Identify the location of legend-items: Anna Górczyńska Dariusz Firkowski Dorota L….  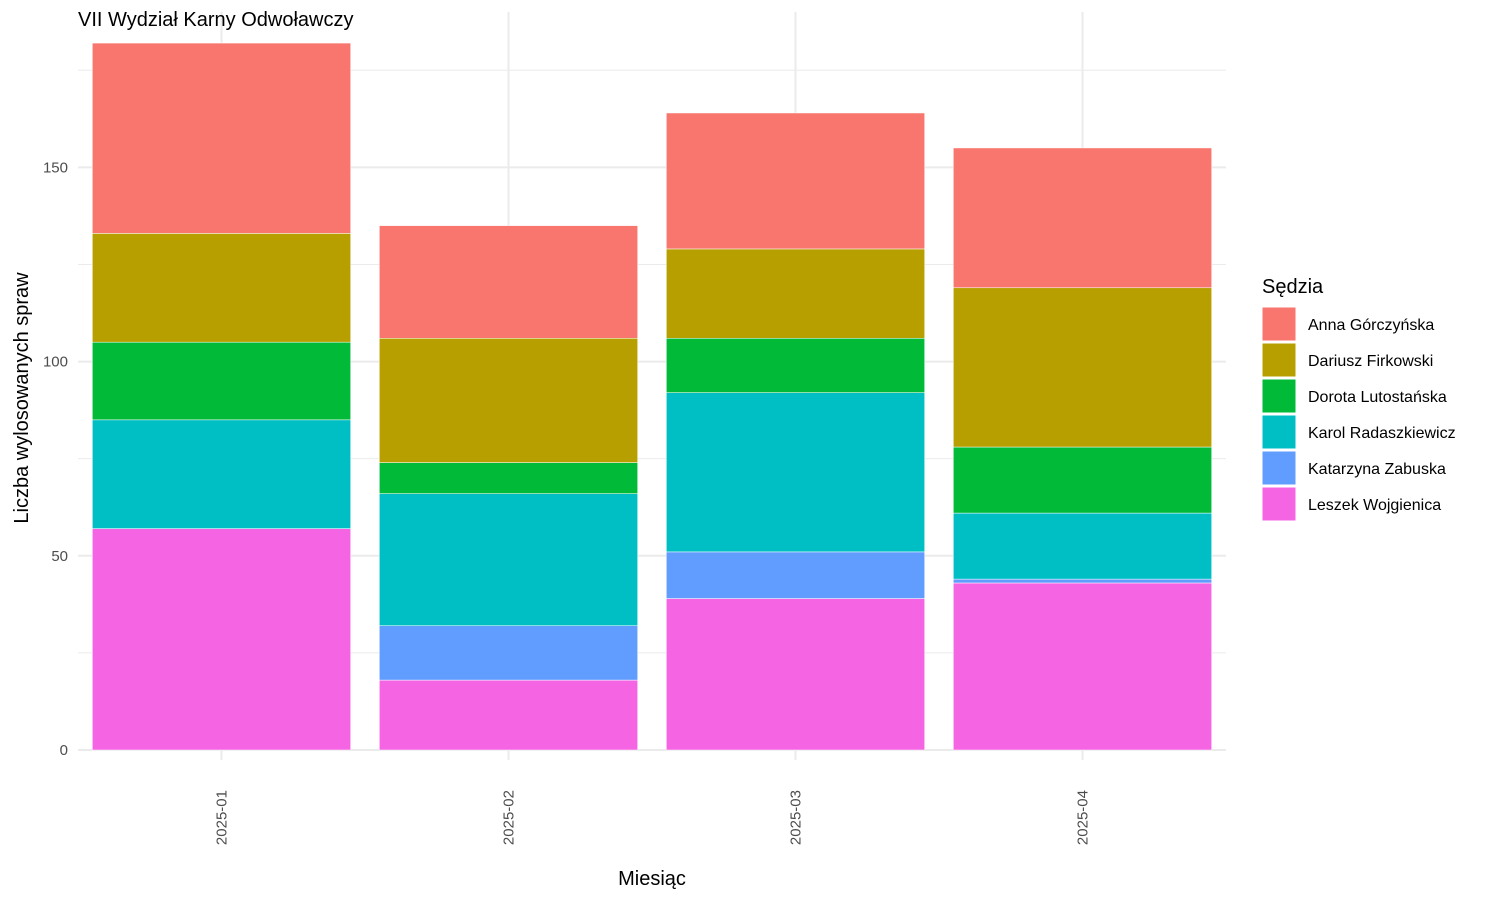
(1358, 414).